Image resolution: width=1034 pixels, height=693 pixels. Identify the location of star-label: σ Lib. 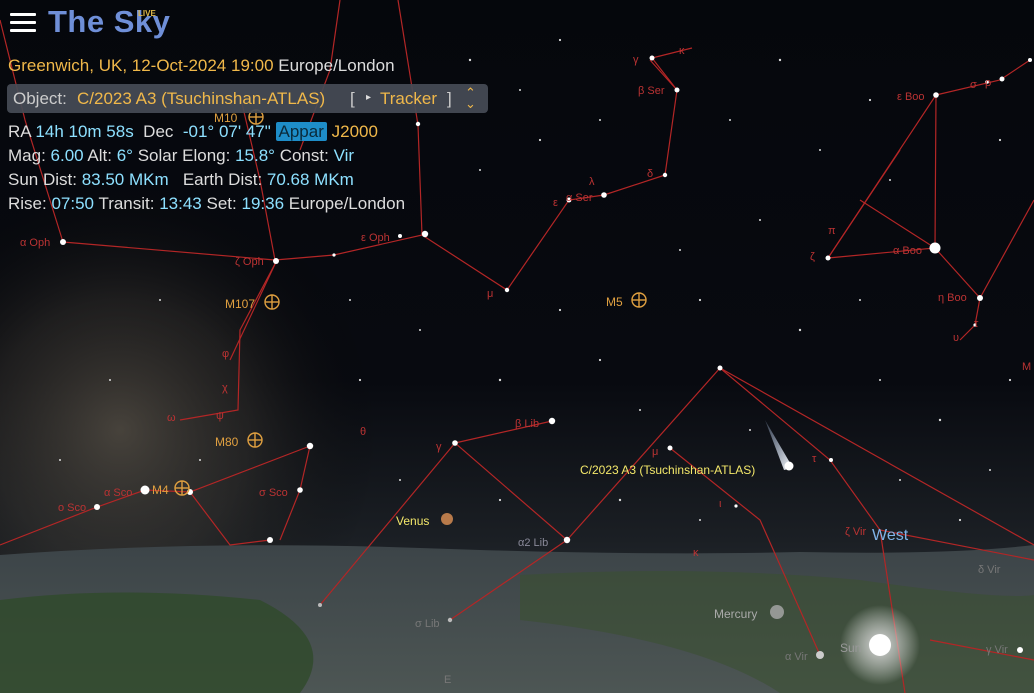
(427, 624).